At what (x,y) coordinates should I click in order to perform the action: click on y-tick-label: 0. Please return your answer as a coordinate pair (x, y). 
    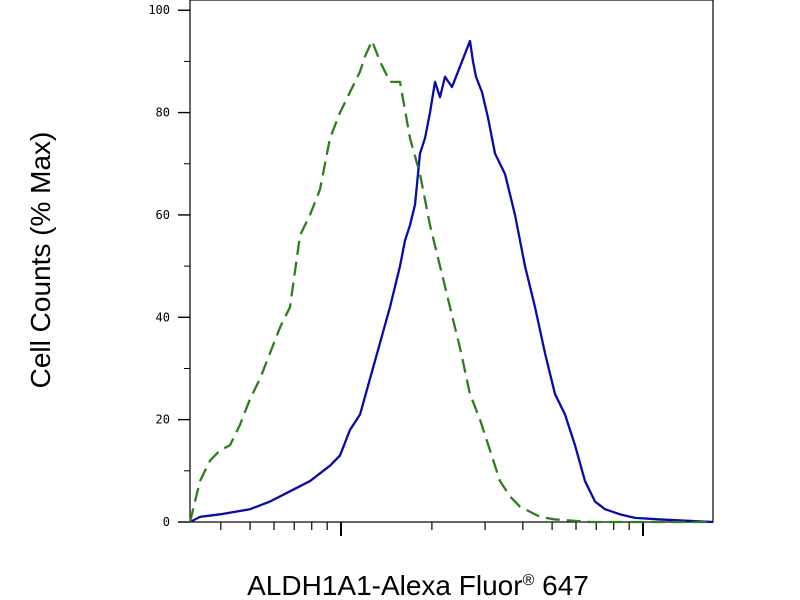
    Looking at the image, I should click on (166, 522).